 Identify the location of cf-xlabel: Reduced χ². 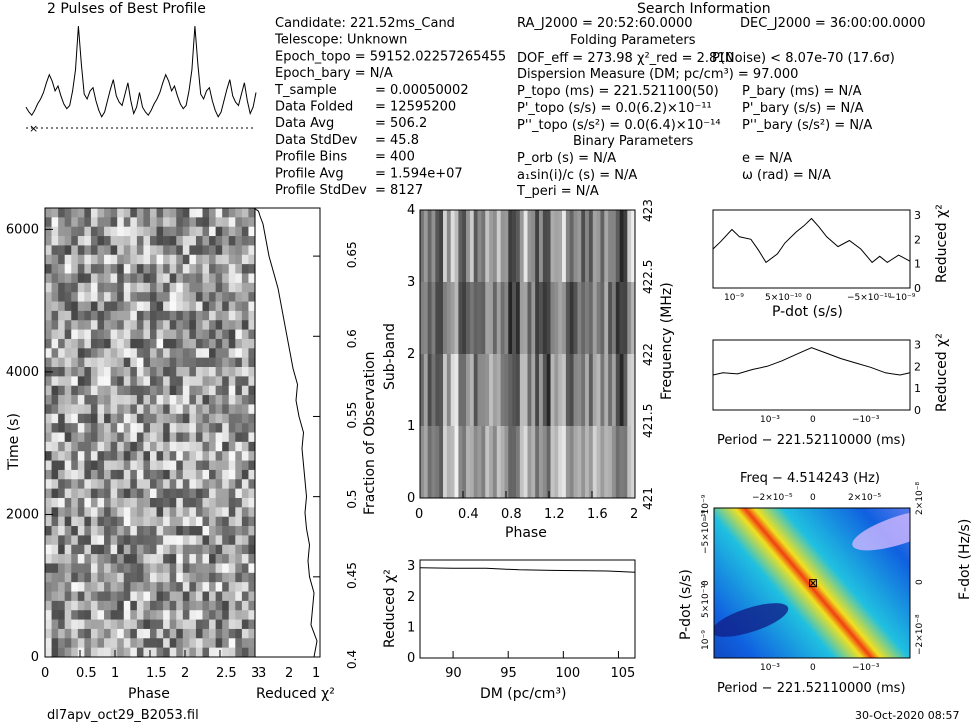
(295, 694).